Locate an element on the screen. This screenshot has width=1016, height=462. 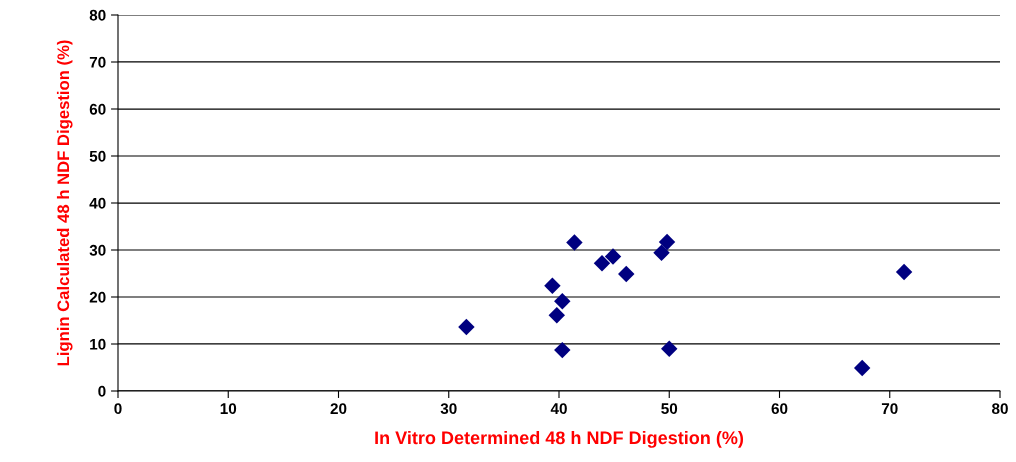
y-tick-label: 30 is located at coordinates (97, 250).